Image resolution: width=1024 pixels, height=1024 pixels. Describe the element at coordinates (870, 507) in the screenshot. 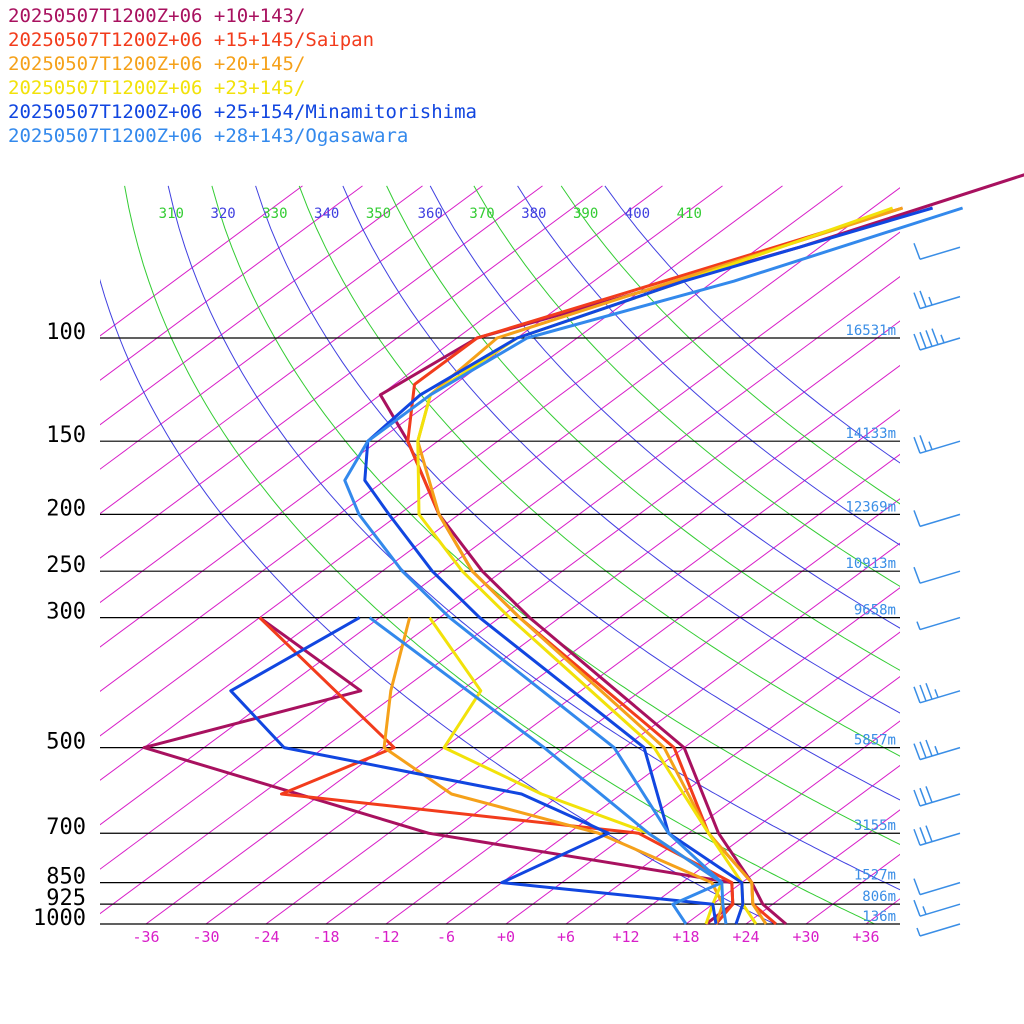

I see `height-label: 12369m` at that location.